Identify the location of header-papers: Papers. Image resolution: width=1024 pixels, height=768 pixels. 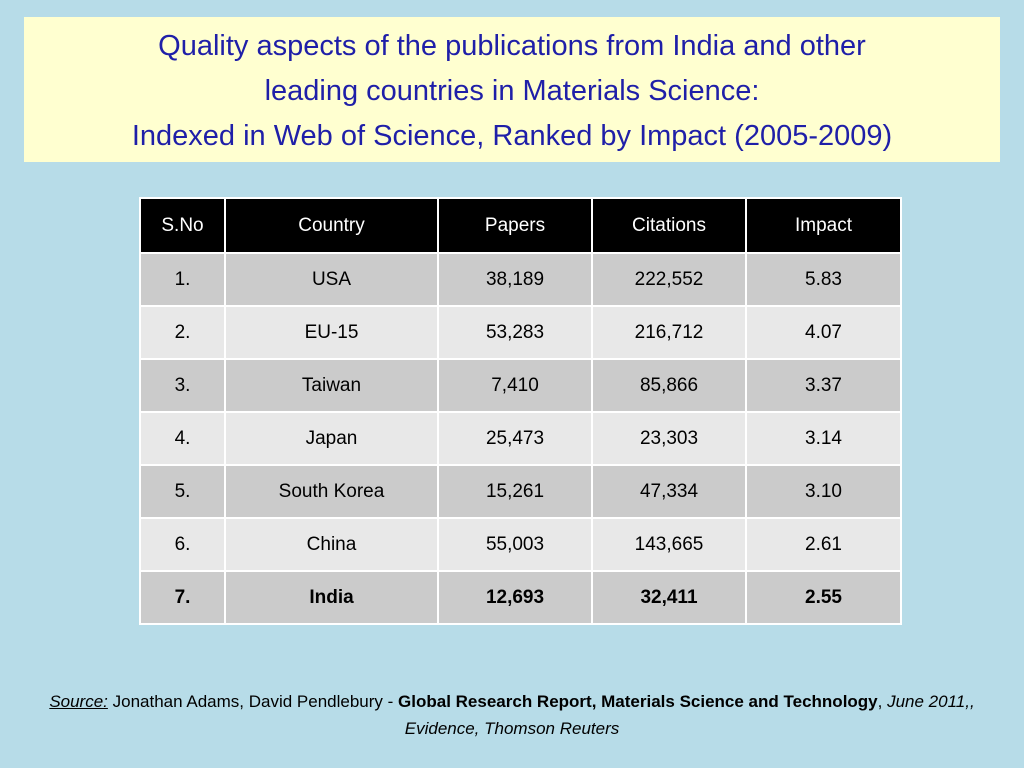
(515, 225).